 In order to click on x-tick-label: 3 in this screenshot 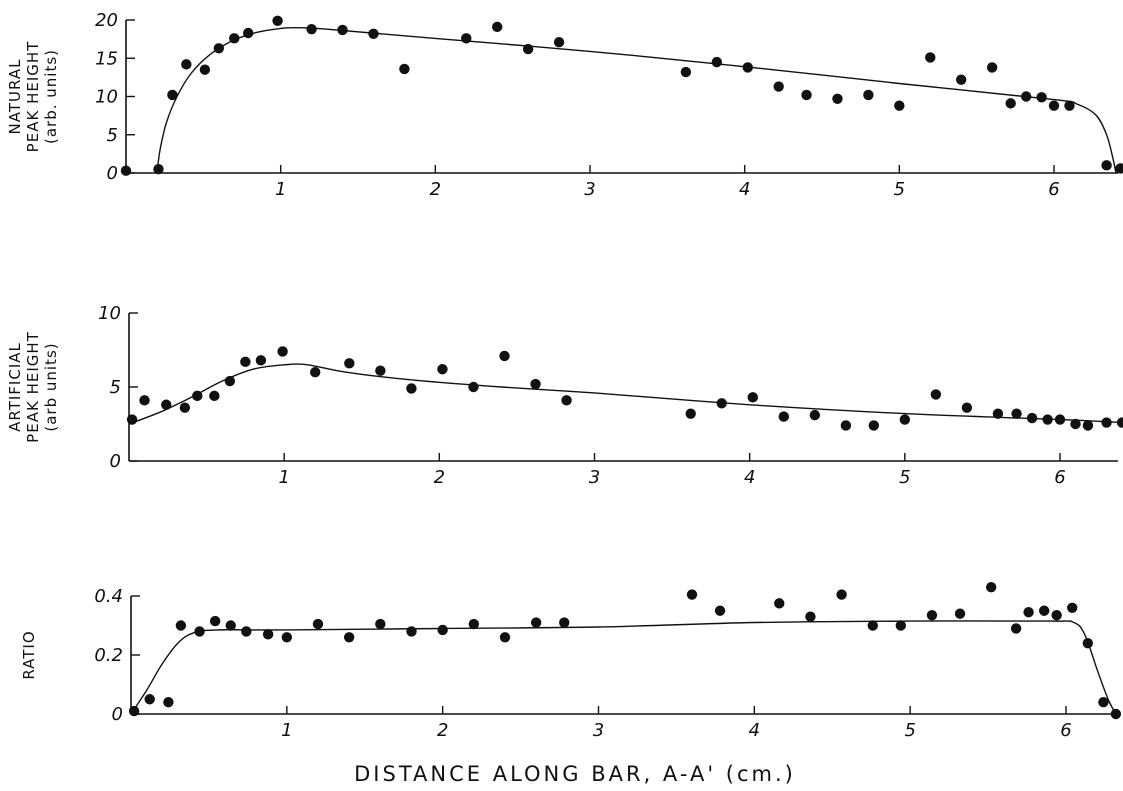, I will do `click(594, 477)`.